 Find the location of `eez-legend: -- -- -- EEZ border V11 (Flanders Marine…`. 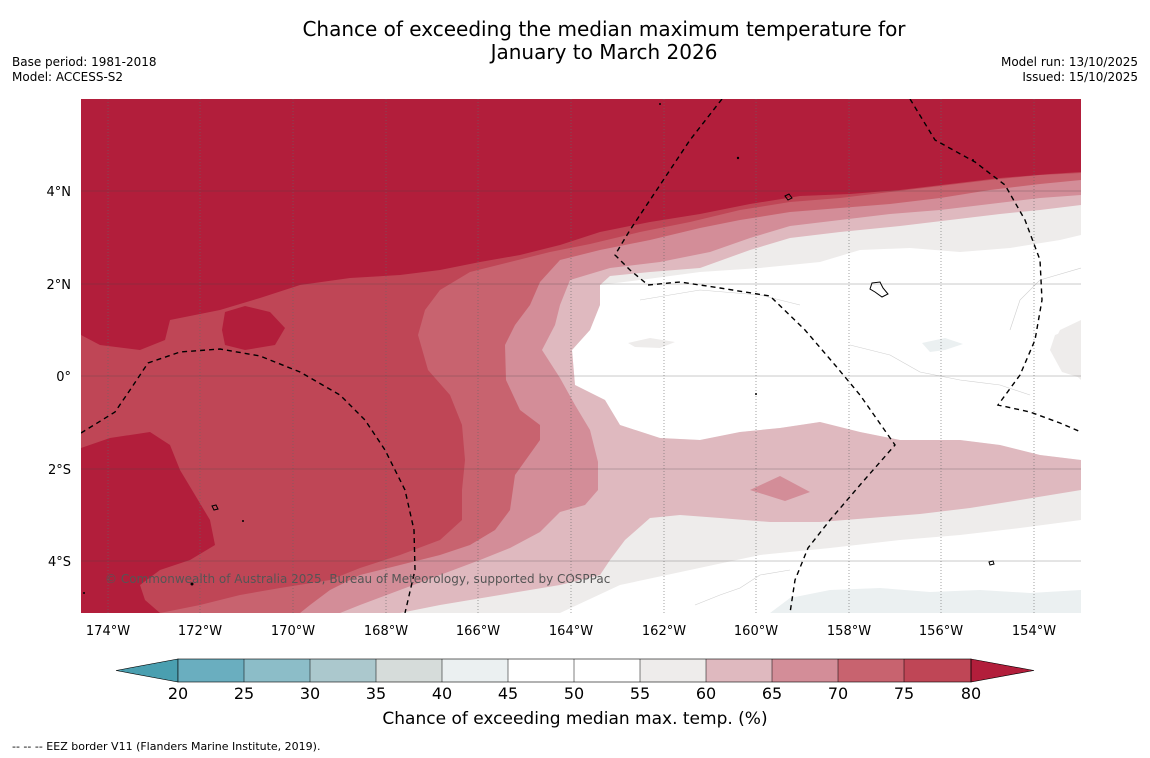

eez-legend: -- -- -- EEZ border V11 (Flanders Marine… is located at coordinates (166, 746).